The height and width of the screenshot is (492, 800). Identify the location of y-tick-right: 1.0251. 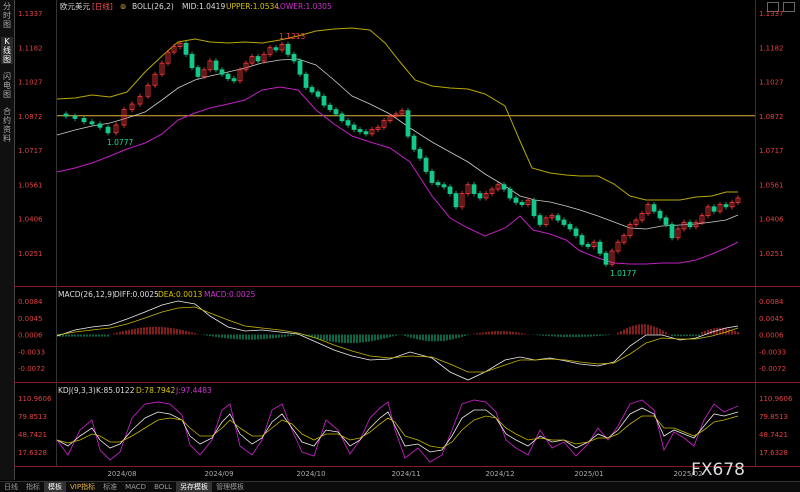
(771, 254).